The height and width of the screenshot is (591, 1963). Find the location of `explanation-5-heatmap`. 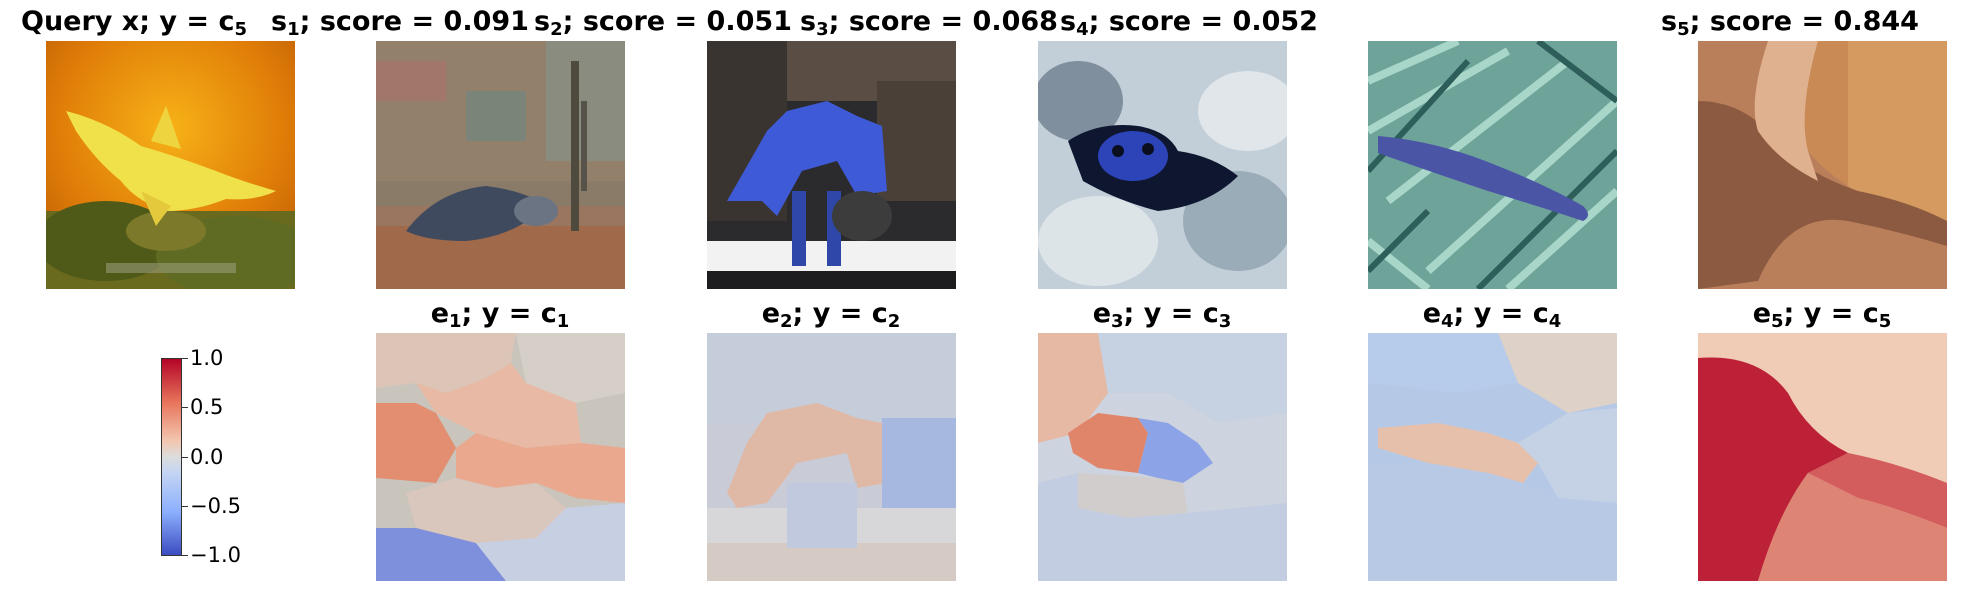

explanation-5-heatmap is located at coordinates (1822, 457).